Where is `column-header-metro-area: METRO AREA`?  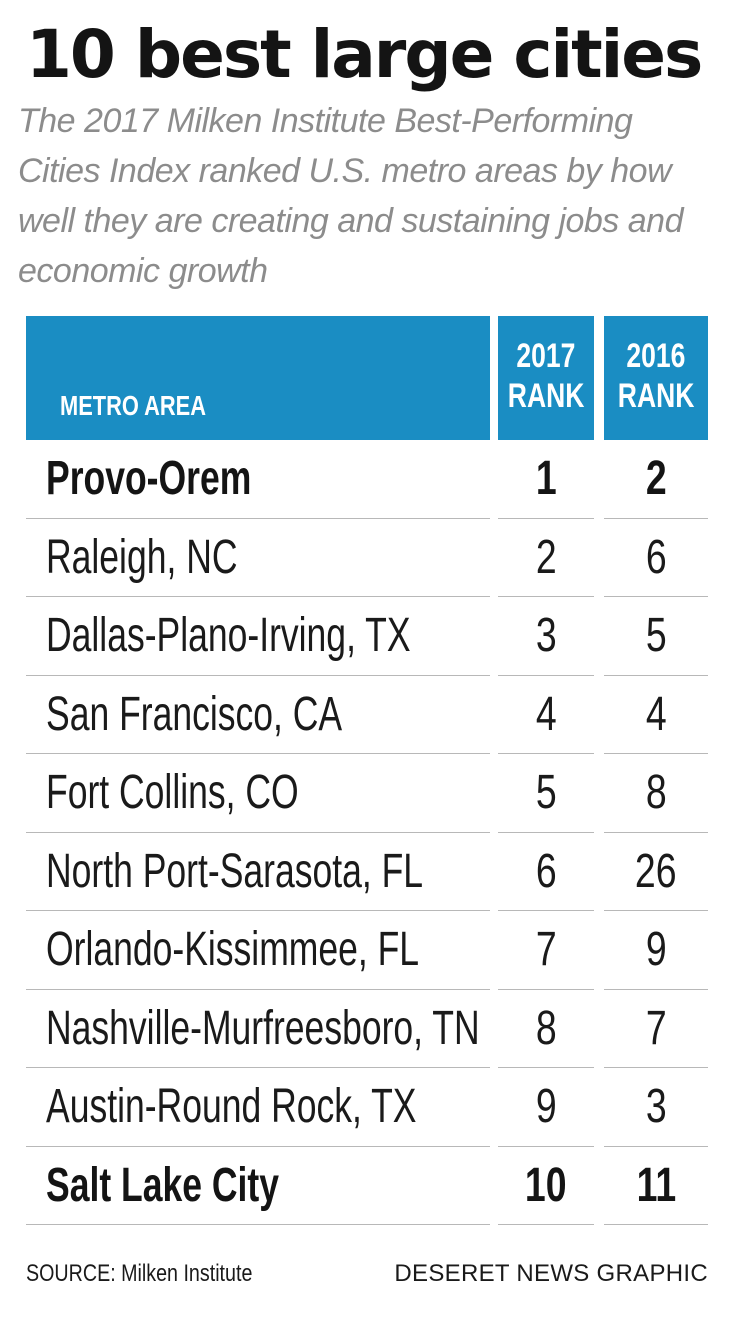 column-header-metro-area: METRO AREA is located at coordinates (258, 378).